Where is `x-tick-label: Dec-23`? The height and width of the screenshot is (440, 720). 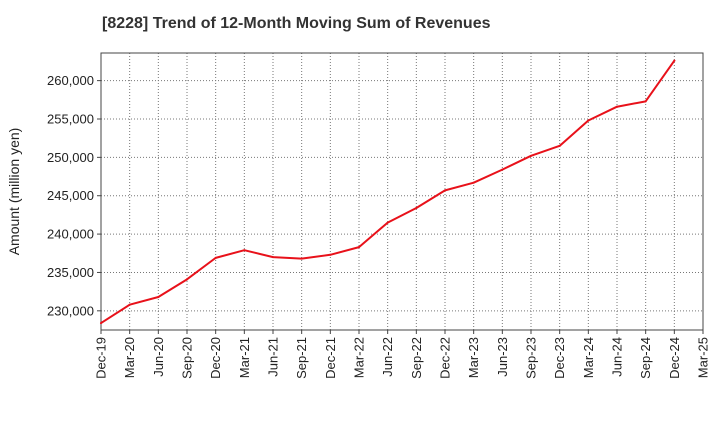
x-tick-label: Dec-23 is located at coordinates (559, 358).